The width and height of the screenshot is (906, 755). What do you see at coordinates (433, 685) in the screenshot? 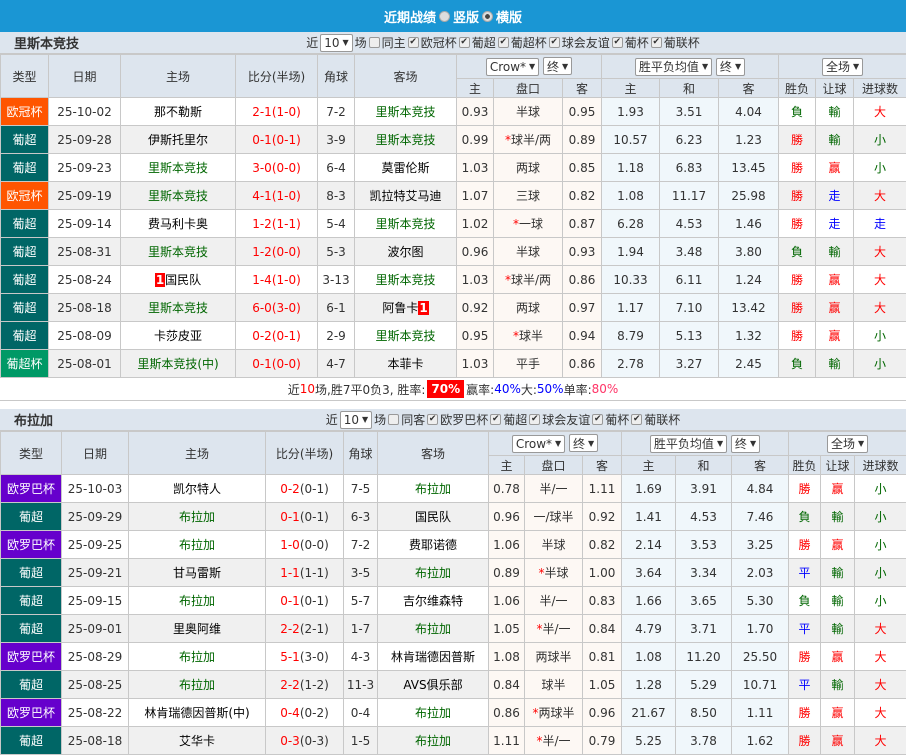
I see `away-cell: AVS俱乐部` at bounding box center [433, 685].